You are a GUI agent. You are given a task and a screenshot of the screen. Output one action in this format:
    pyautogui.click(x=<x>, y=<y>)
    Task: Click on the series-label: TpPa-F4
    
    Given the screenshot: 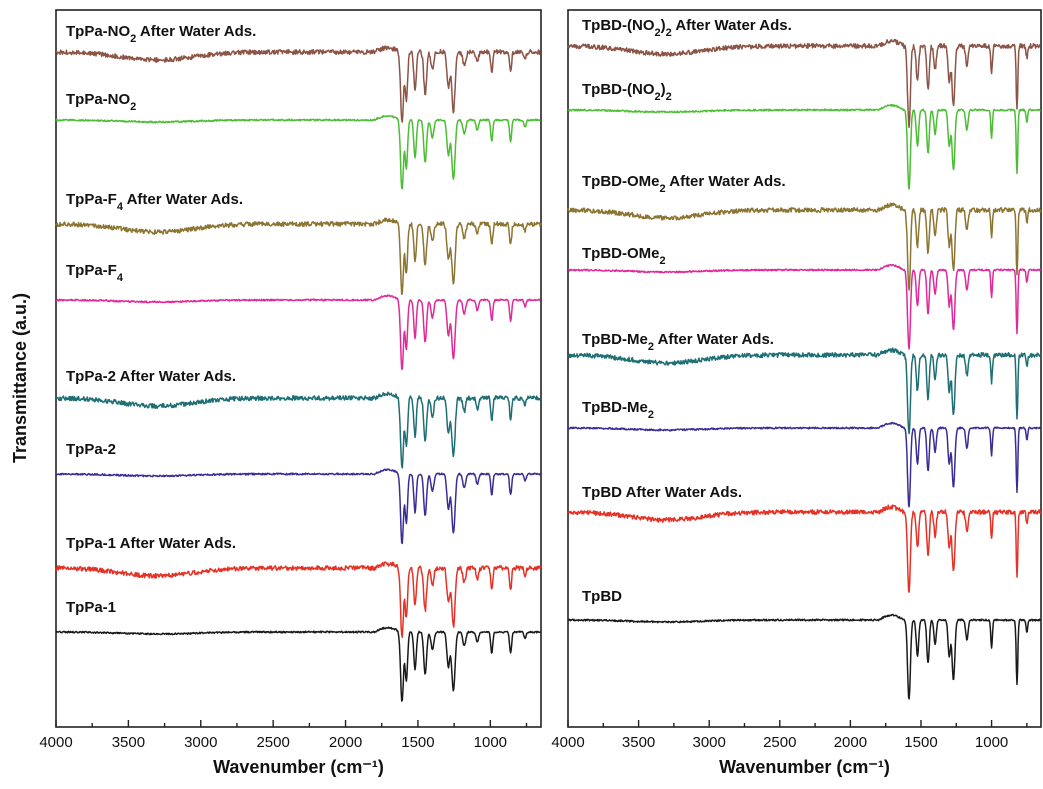 What is the action you would take?
    pyautogui.click(x=95, y=273)
    